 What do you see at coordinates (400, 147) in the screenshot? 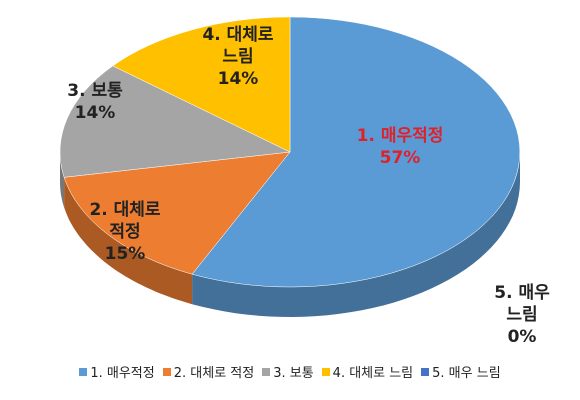
I see `data-label: 1. 매우적정 57%` at bounding box center [400, 147].